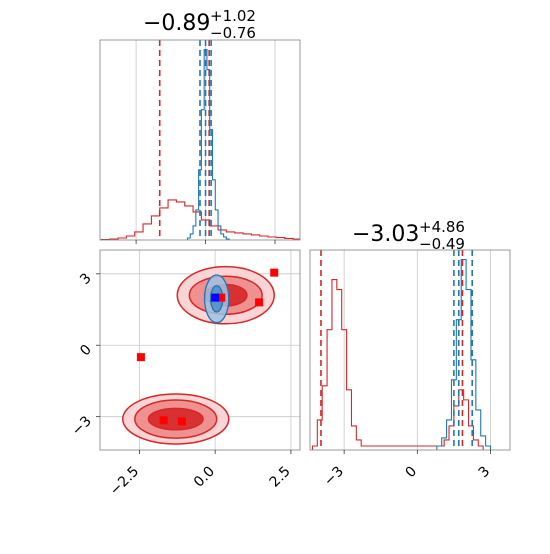  Describe the element at coordinates (280, 477) in the screenshot. I see `x-tick-label-panel2: 2.5` at that location.